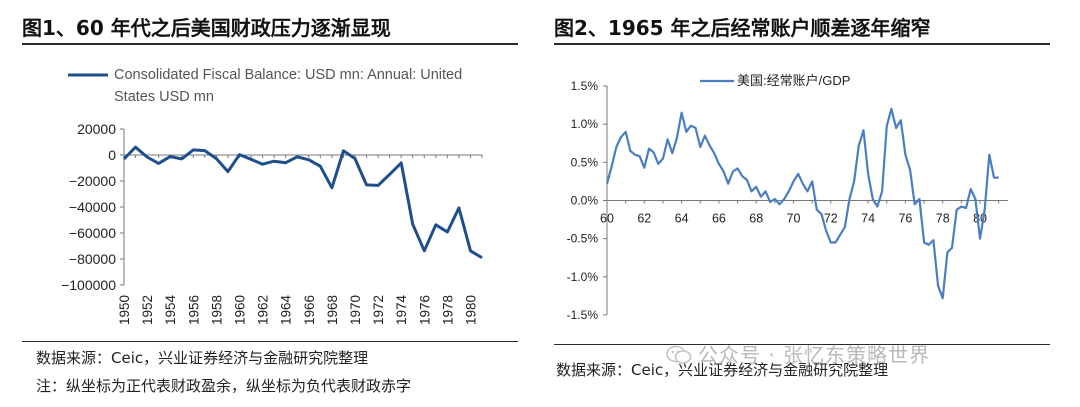 Image resolution: width=1080 pixels, height=407 pixels. Describe the element at coordinates (756, 219) in the screenshot. I see `x-tick-label: 68` at that location.